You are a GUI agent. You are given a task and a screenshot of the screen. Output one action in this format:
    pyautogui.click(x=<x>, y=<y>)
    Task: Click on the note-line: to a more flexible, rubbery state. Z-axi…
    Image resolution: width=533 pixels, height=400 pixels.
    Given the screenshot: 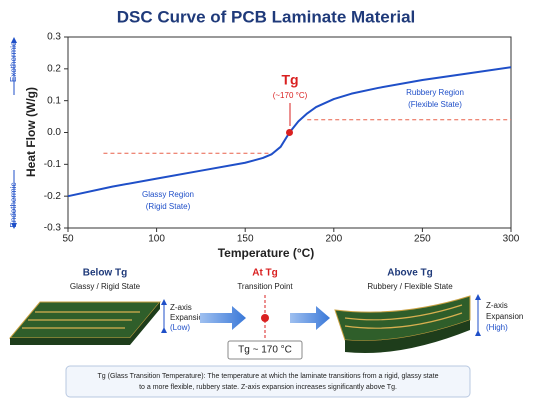 What is the action you would take?
    pyautogui.click(x=268, y=387)
    